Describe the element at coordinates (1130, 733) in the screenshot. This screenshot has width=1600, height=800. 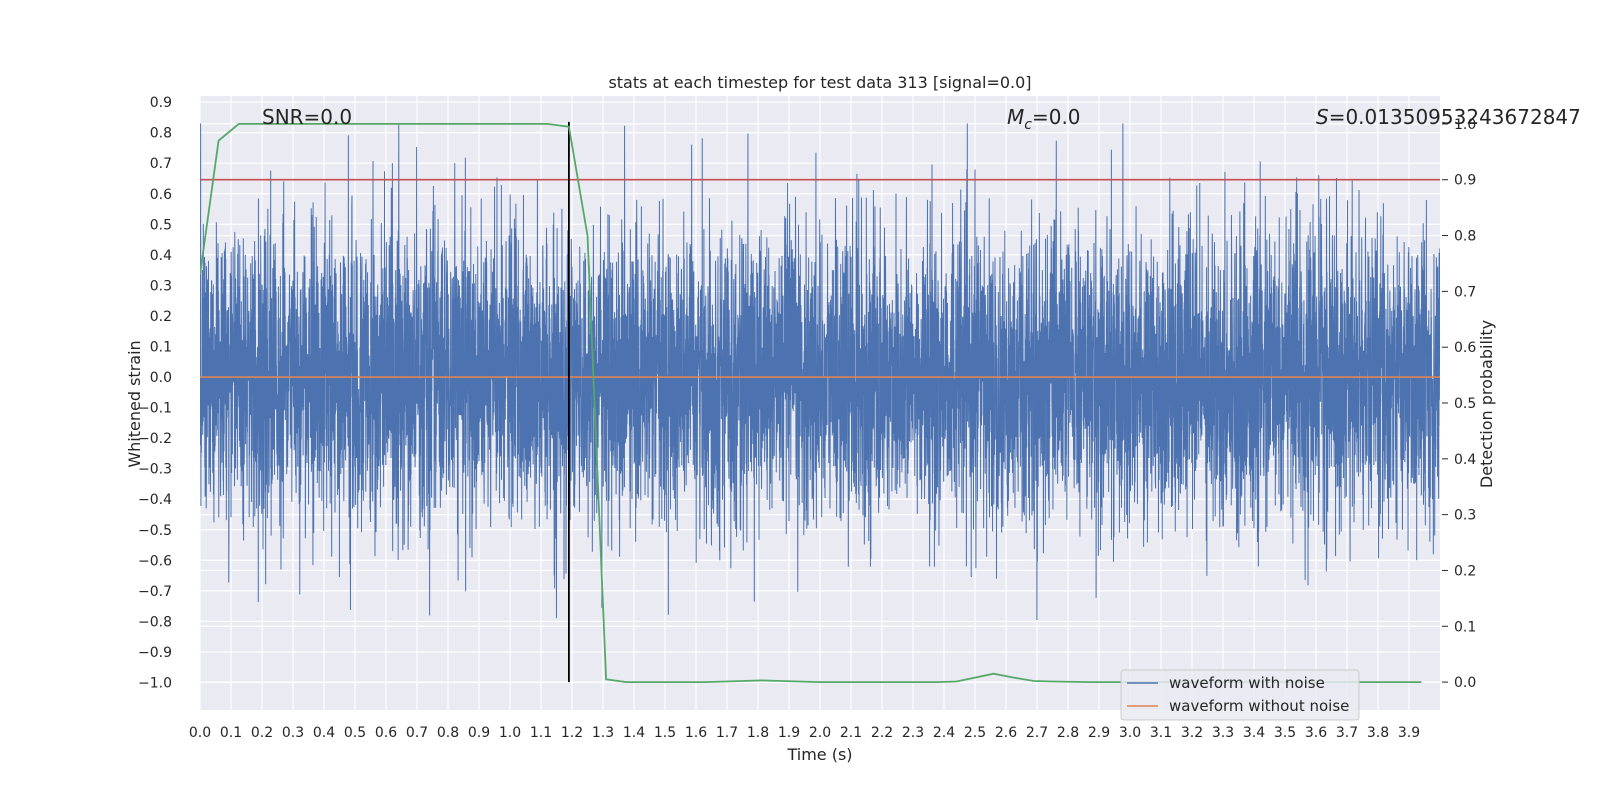
I see `x-tick-label: 3.0` at that location.